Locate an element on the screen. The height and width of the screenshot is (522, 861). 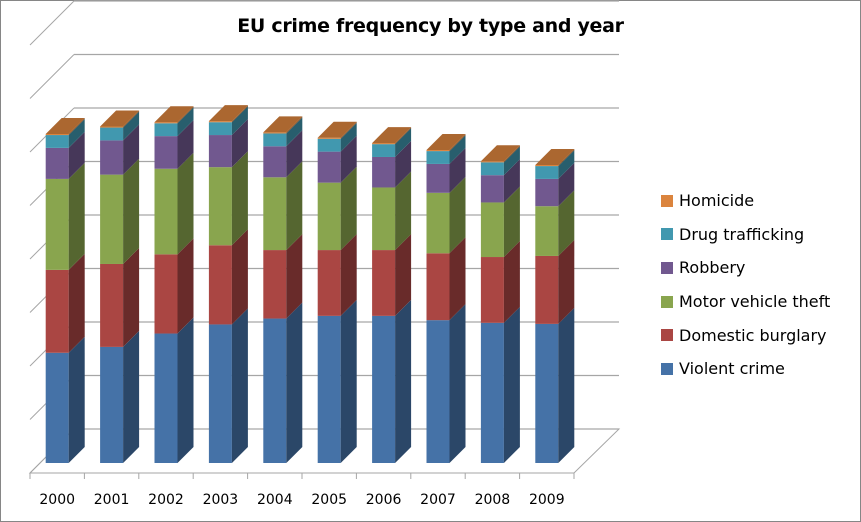
x-tick-label: 2000 is located at coordinates (57, 500).